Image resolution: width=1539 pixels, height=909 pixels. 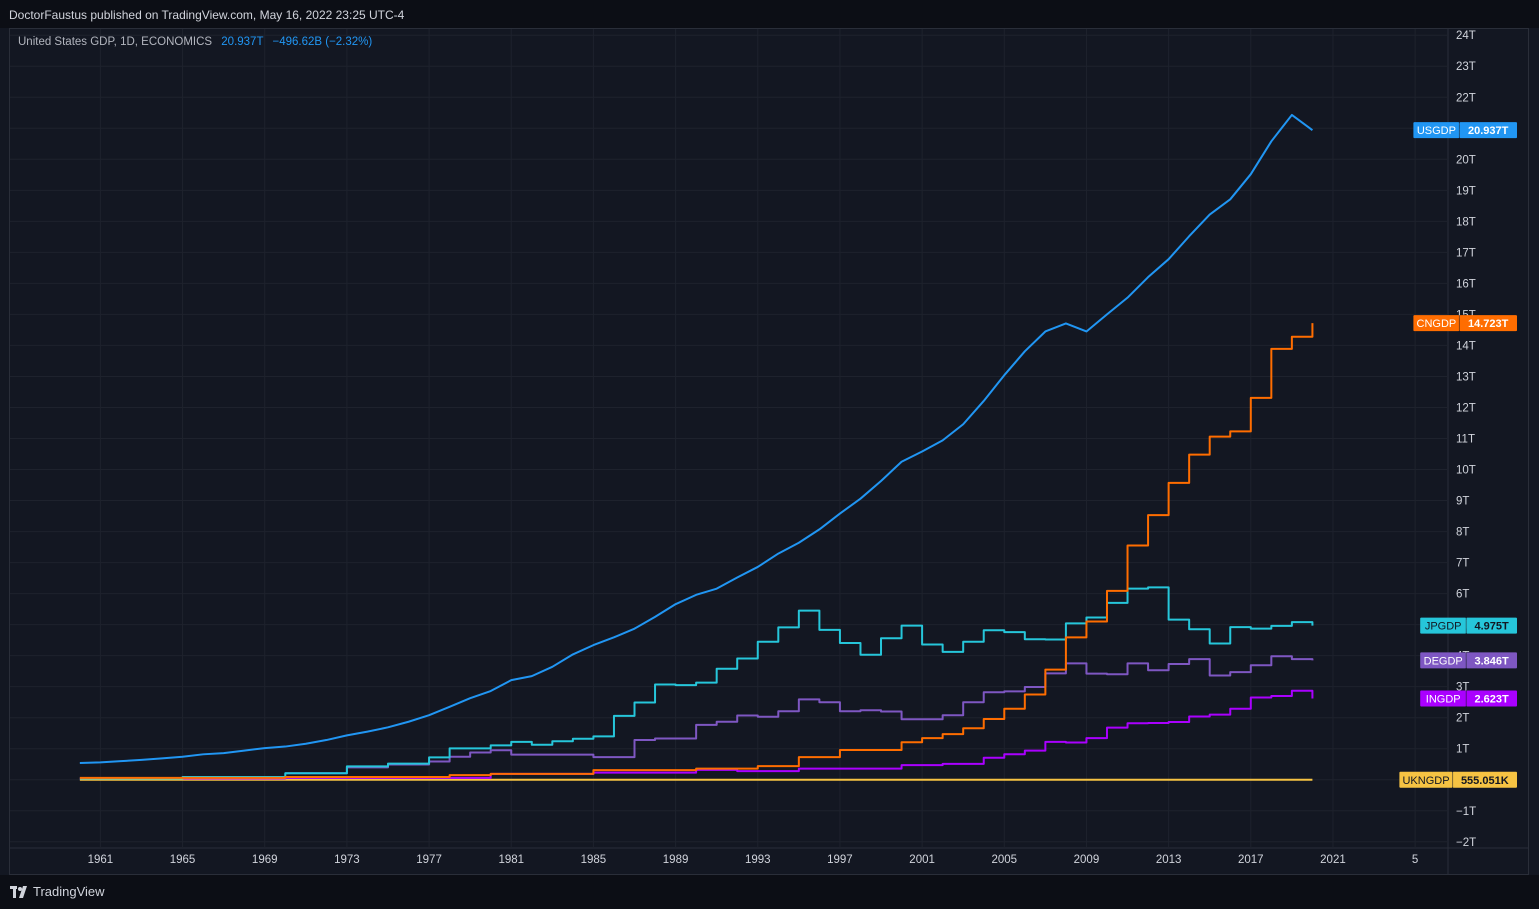 I want to click on series-line-degdp, so click(x=799, y=715).